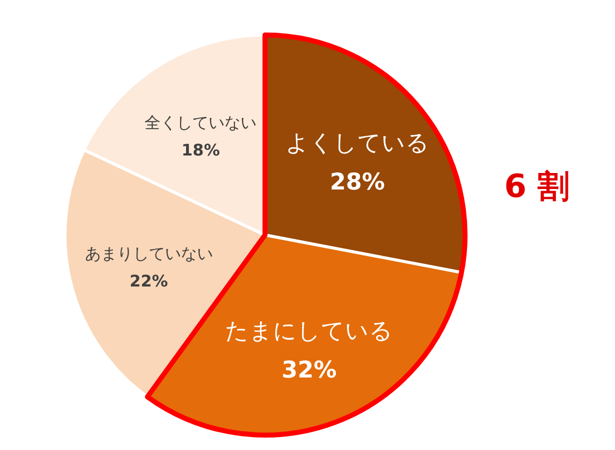  Describe the element at coordinates (357, 183) in the screenshot. I see `data-label: 28%` at that location.